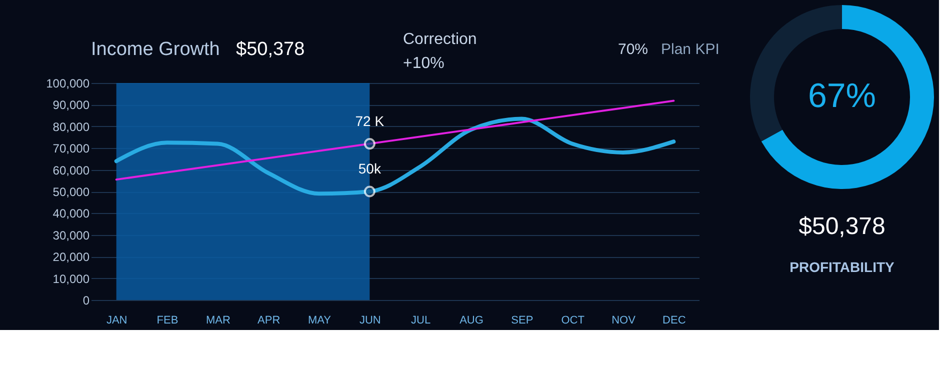 This screenshot has width=940, height=369. What do you see at coordinates (674, 320) in the screenshot?
I see `x-tick-label: DEC` at bounding box center [674, 320].